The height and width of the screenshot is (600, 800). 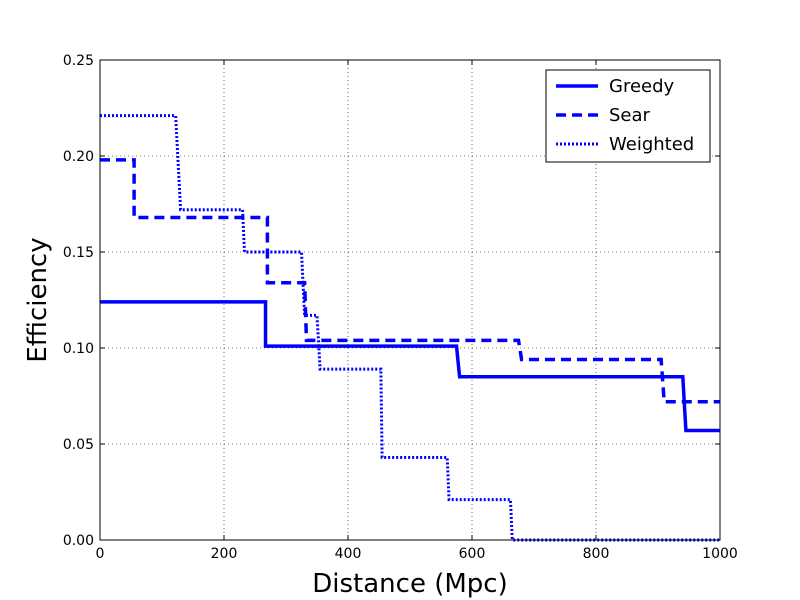 What do you see at coordinates (409, 584) in the screenshot?
I see `x-axis-label: Distance (Mpc)` at bounding box center [409, 584].